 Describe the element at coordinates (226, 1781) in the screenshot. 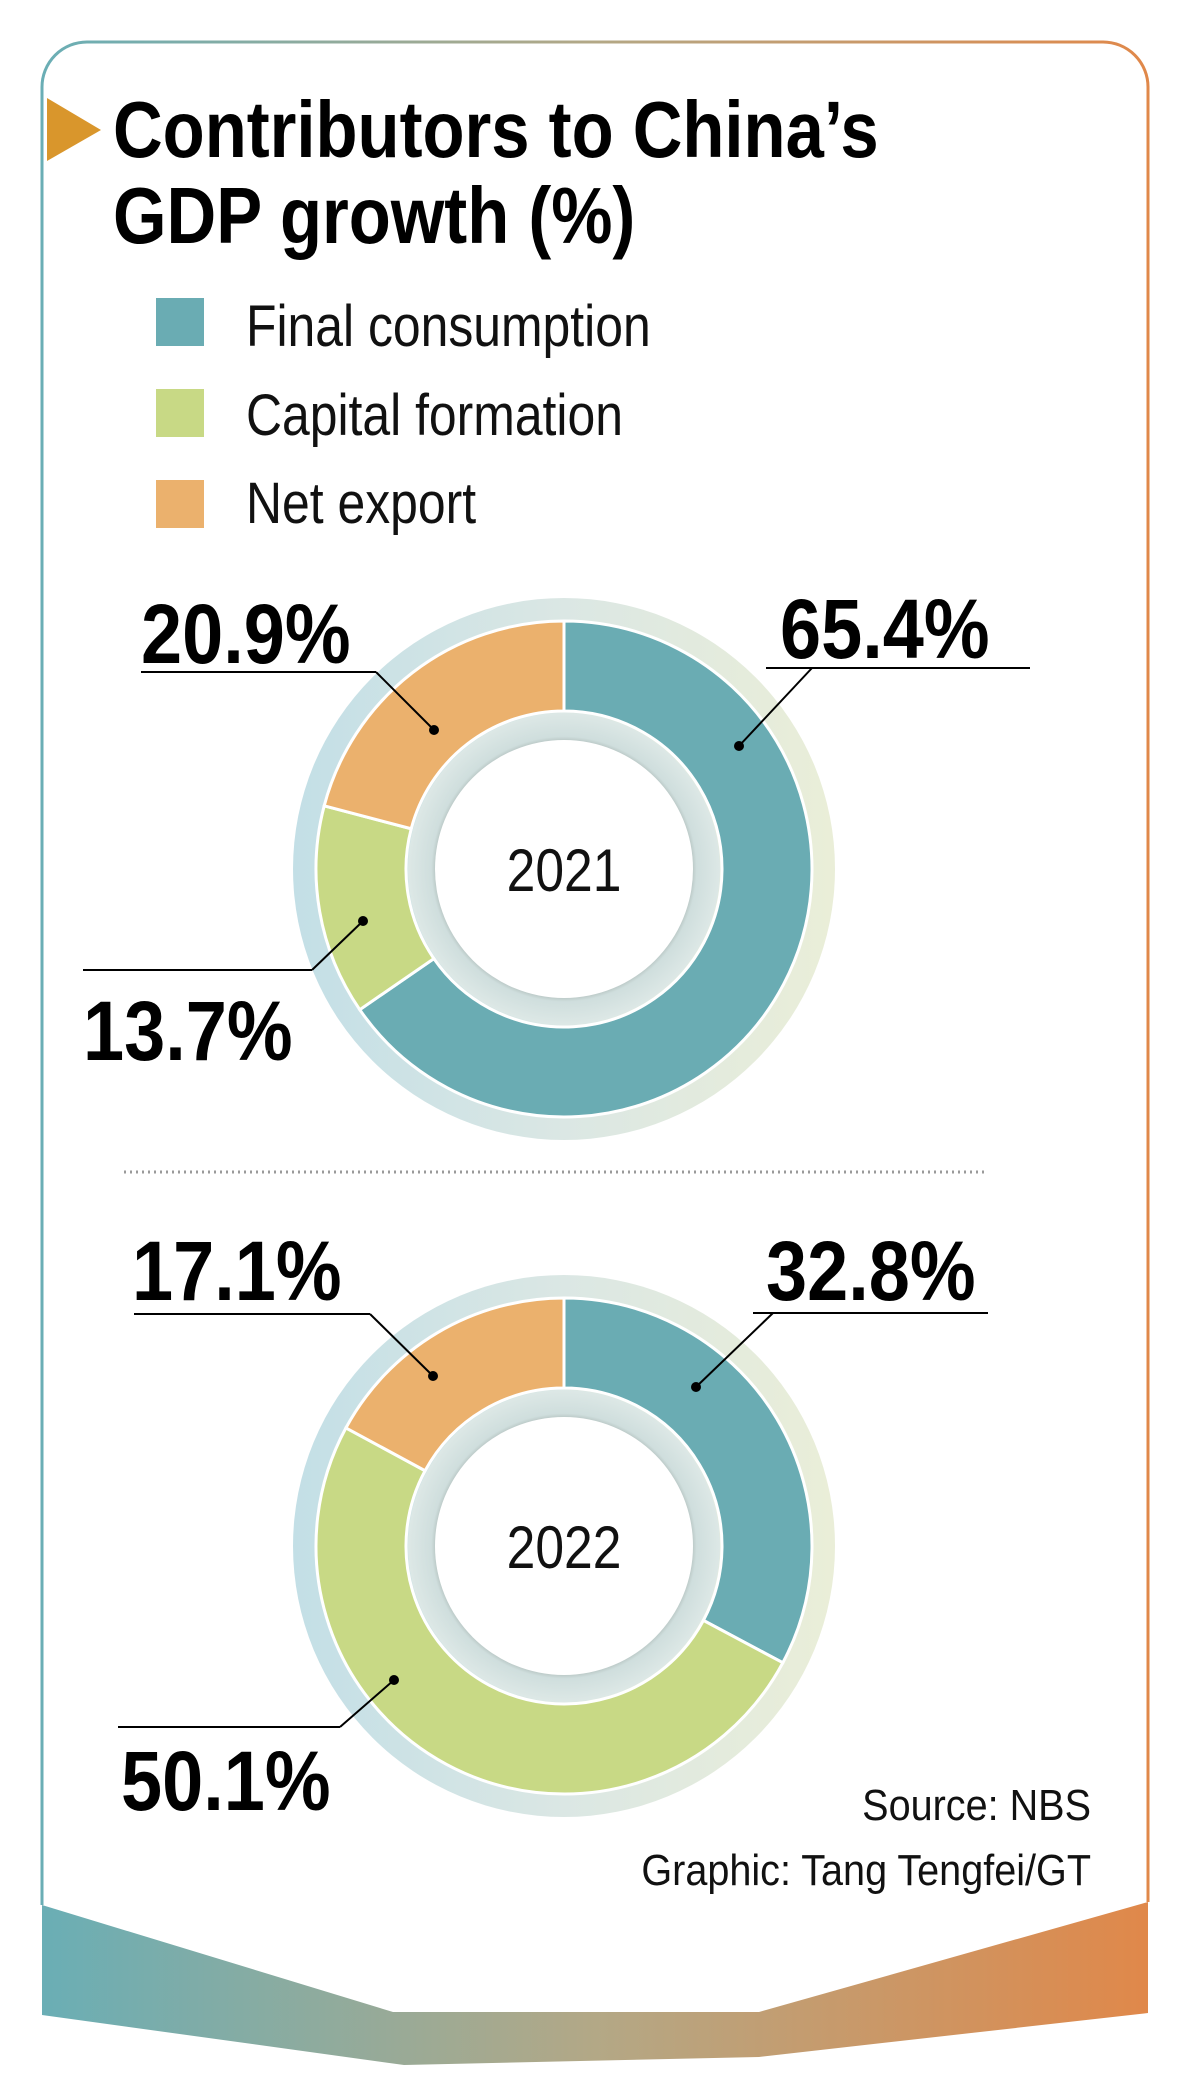

I see `value-label-capital-formation: 50.1%` at that location.